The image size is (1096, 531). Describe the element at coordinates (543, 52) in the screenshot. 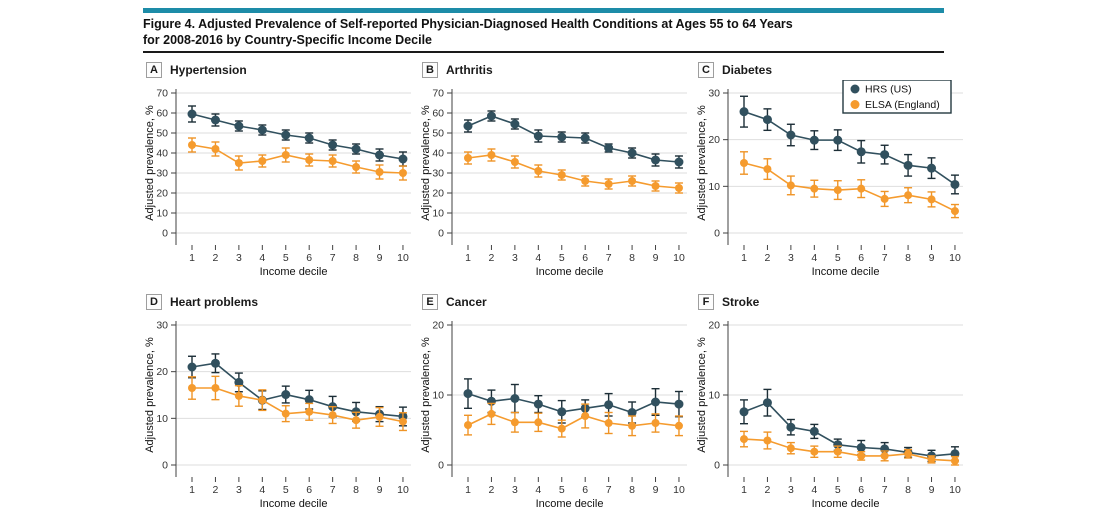

I see `title-rule` at that location.